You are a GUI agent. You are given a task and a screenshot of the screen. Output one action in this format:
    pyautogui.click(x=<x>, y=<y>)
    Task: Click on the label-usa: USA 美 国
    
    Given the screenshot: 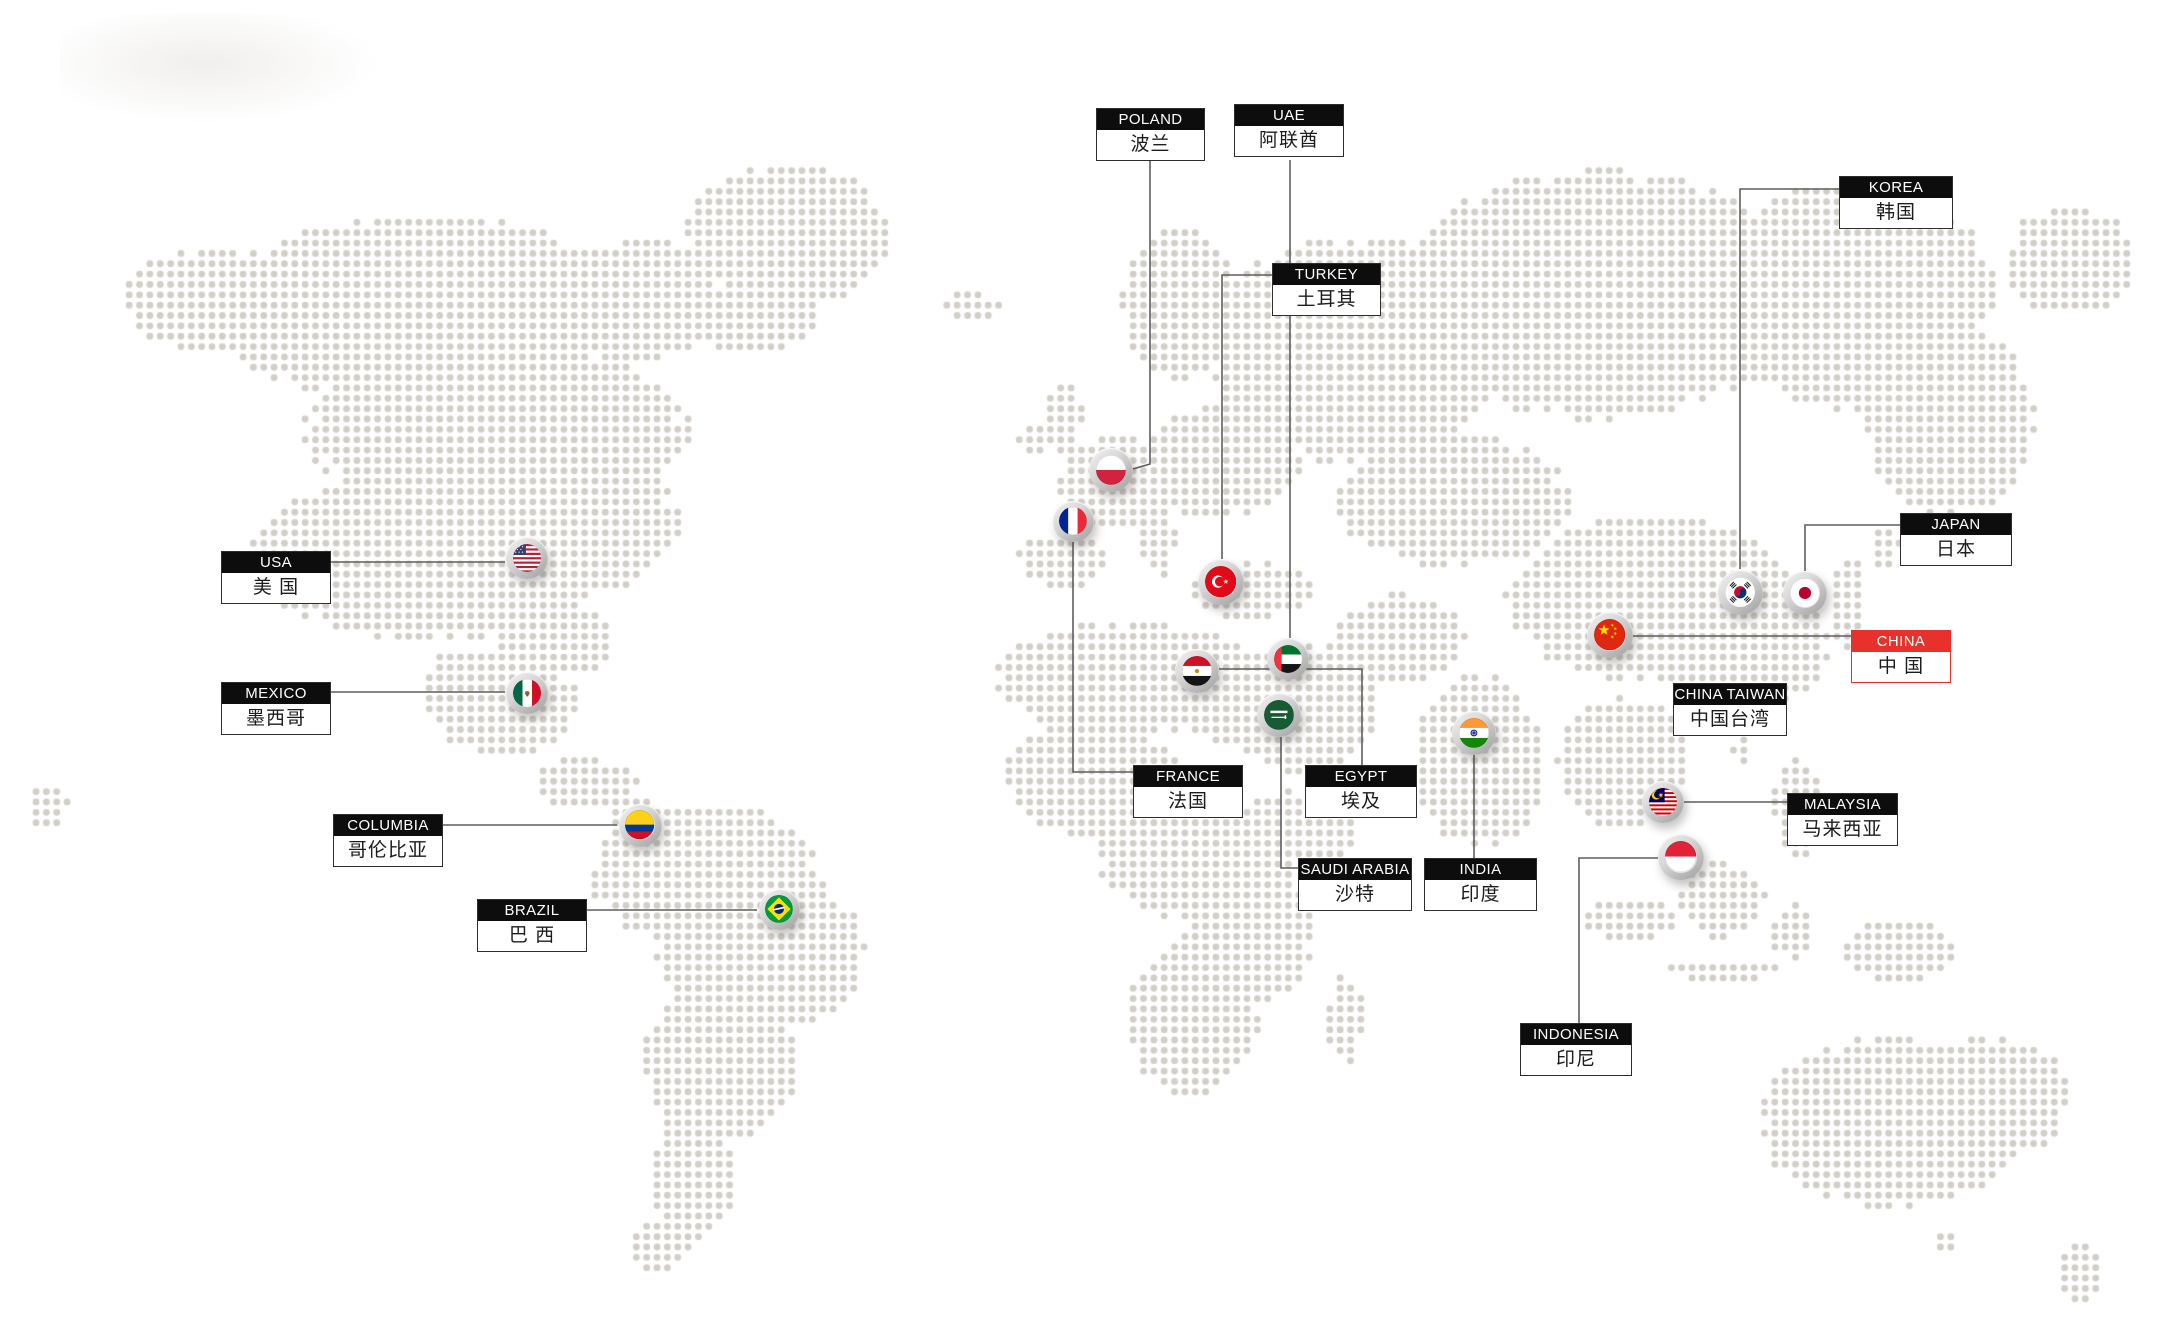 What is the action you would take?
    pyautogui.click(x=276, y=577)
    